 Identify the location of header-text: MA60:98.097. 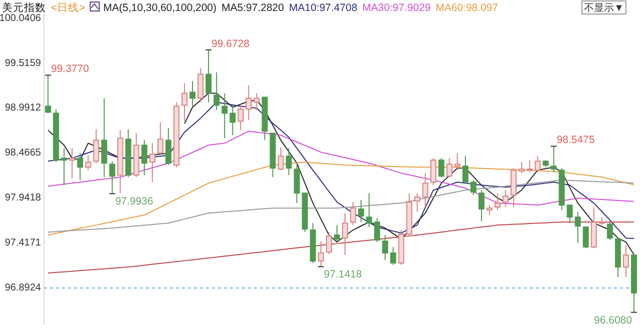
(467, 8).